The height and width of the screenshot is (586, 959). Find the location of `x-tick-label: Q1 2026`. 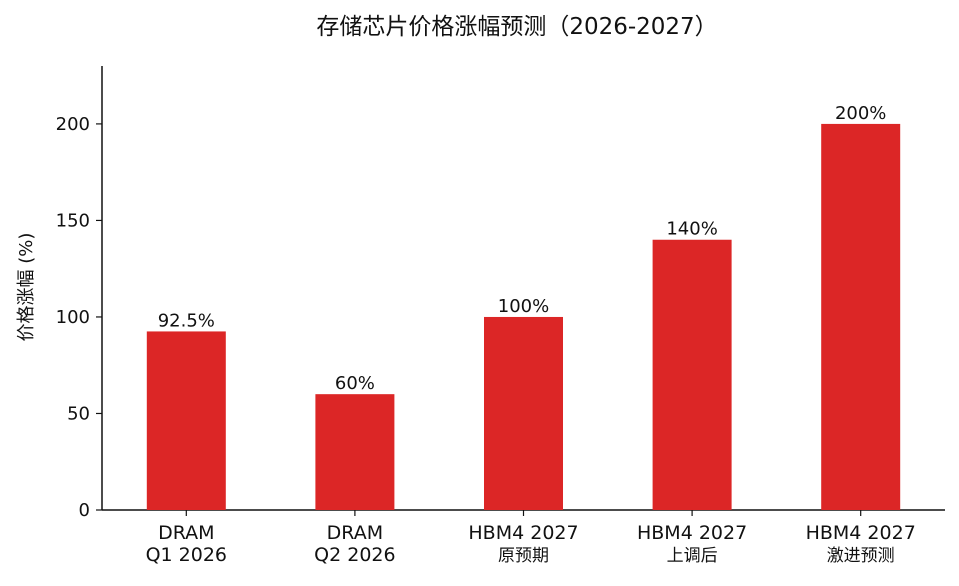

x-tick-label: Q1 2026 is located at coordinates (186, 555).